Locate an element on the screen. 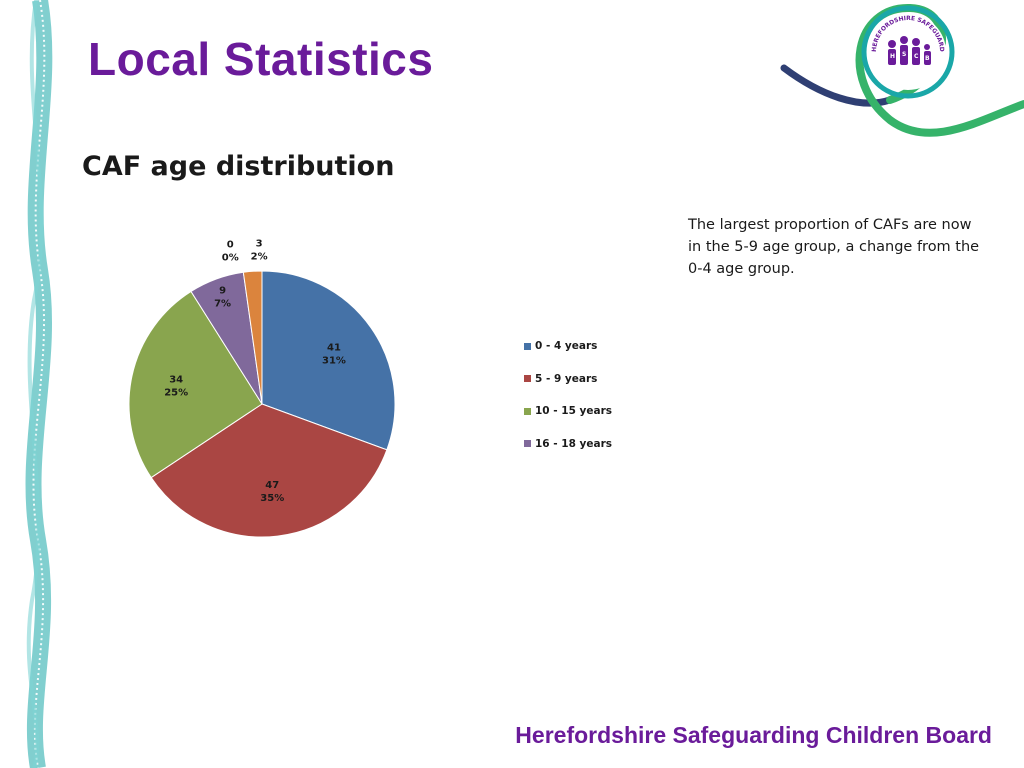  legend-label: 10 - 15 years is located at coordinates (574, 411).